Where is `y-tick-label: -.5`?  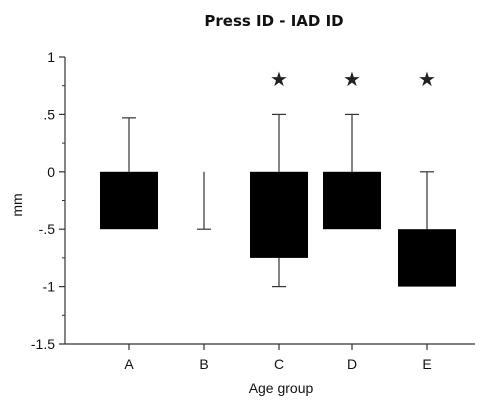 y-tick-label: -.5 is located at coordinates (47, 229).